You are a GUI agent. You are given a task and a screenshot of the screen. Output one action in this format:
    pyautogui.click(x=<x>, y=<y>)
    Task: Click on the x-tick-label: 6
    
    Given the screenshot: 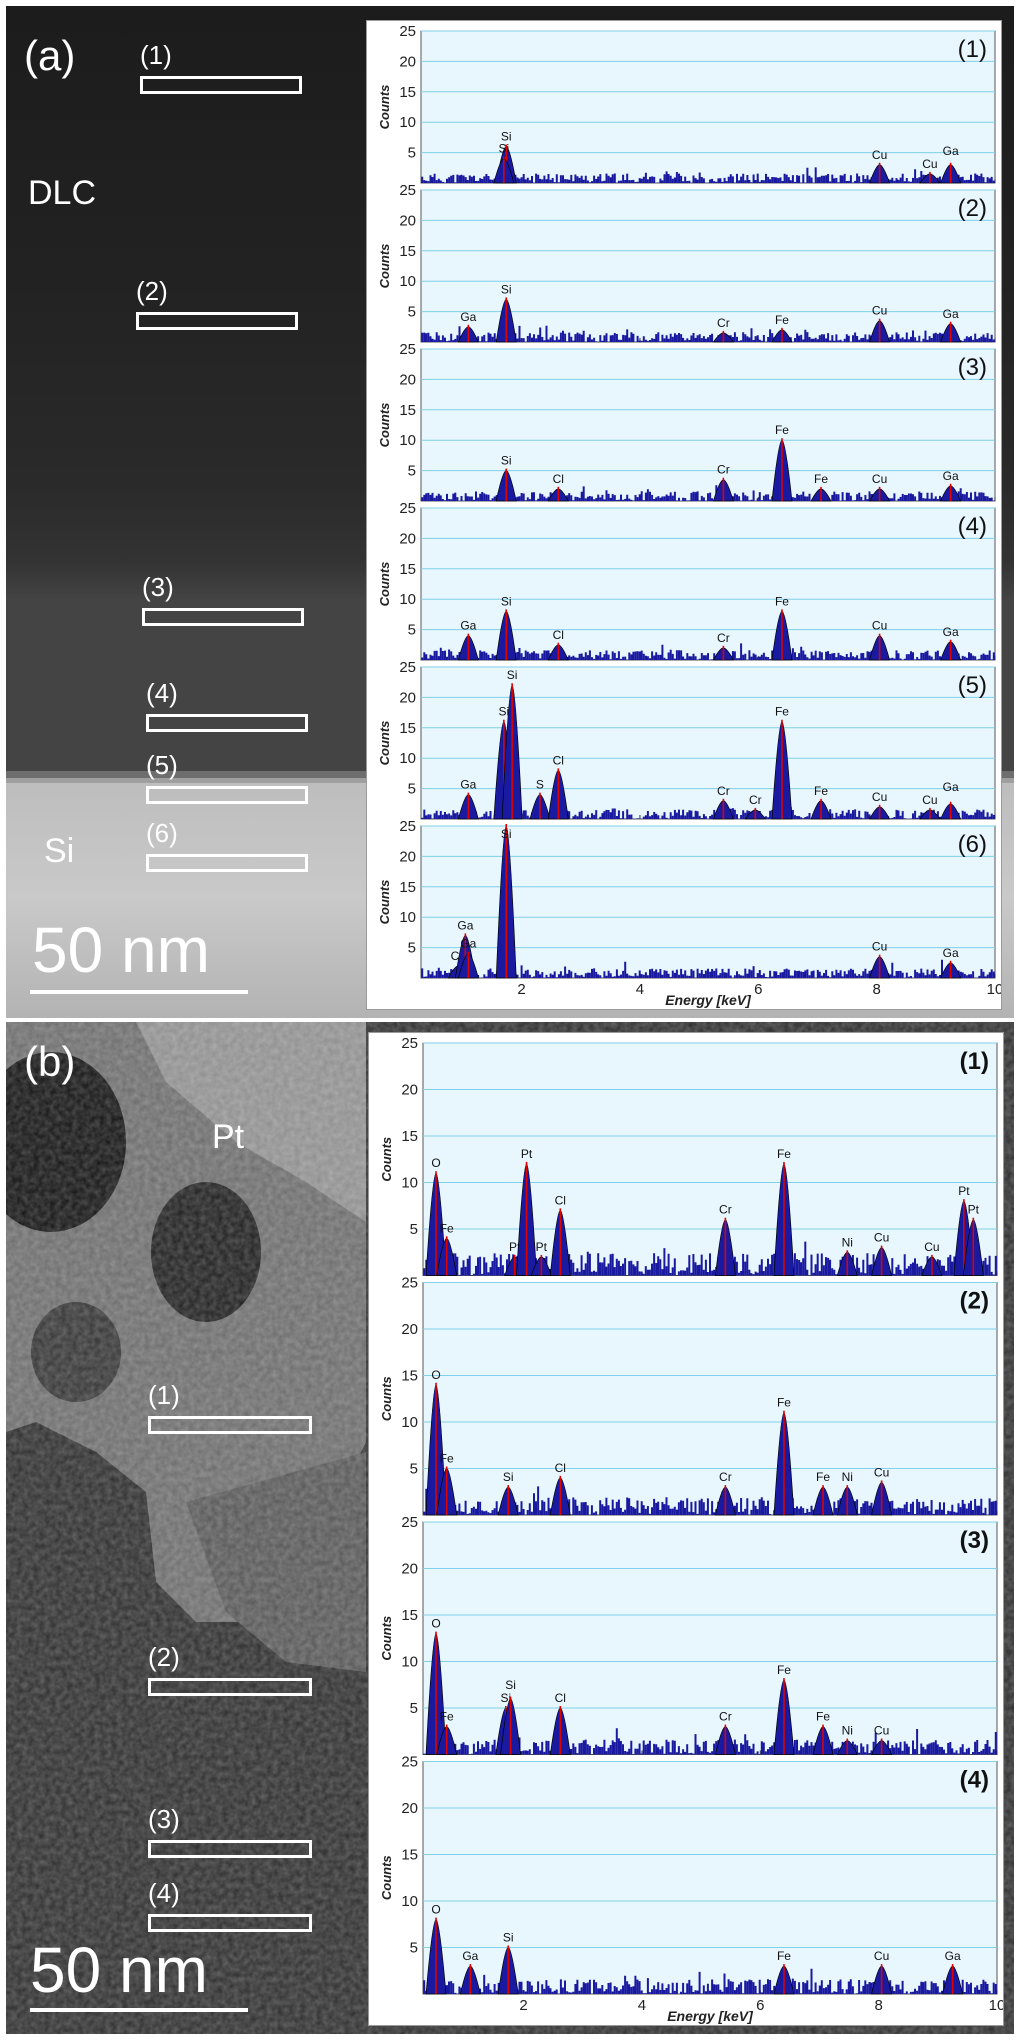 What is the action you would take?
    pyautogui.click(x=760, y=2005)
    